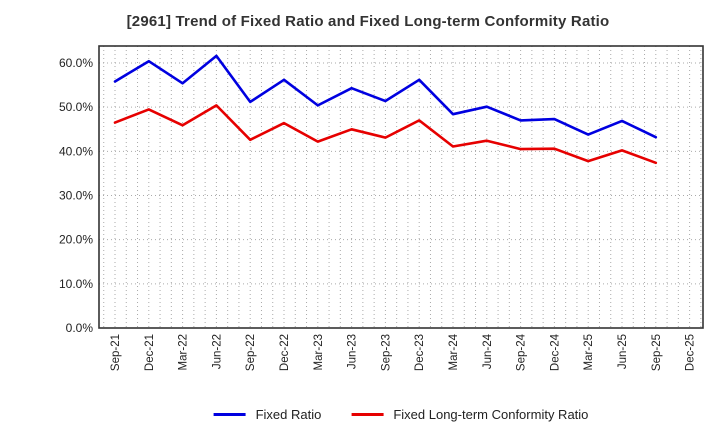  Describe the element at coordinates (385, 96) in the screenshot. I see `fixed-ratio-line` at that location.